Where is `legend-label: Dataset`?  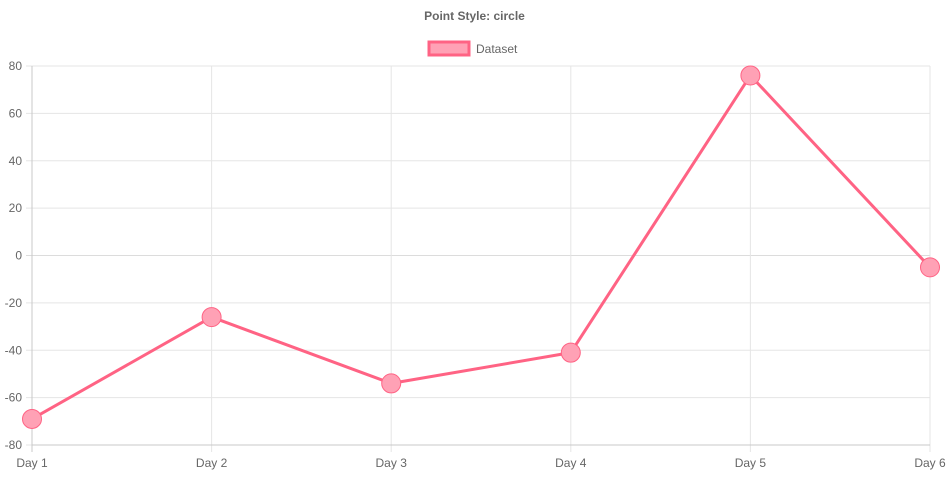
legend-label: Dataset is located at coordinates (497, 49).